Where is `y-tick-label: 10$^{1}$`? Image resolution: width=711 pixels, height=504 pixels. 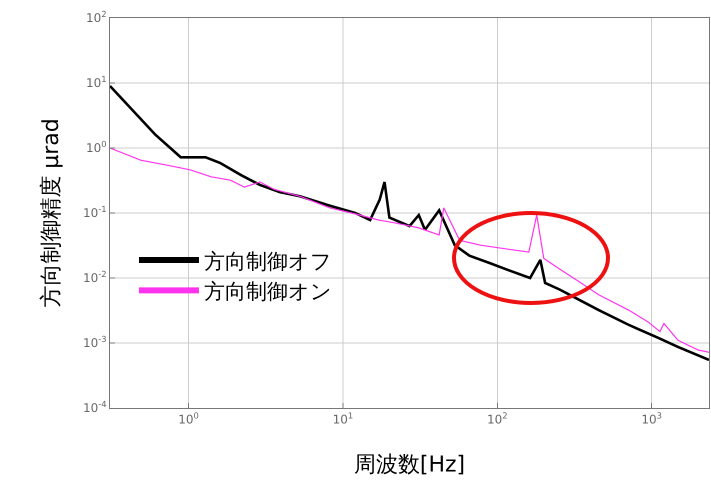 y-tick-label: 10$^{1}$ is located at coordinates (96, 82).